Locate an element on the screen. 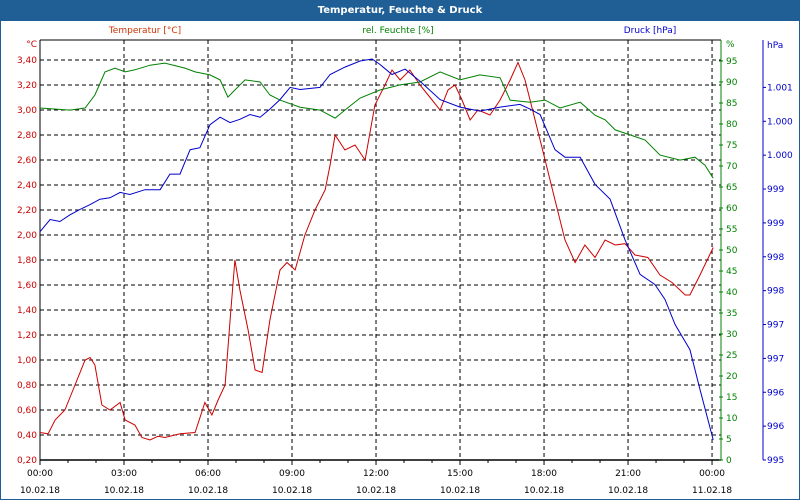 The height and width of the screenshot is (500, 800). temperature-unit-label: °C is located at coordinates (31, 45).